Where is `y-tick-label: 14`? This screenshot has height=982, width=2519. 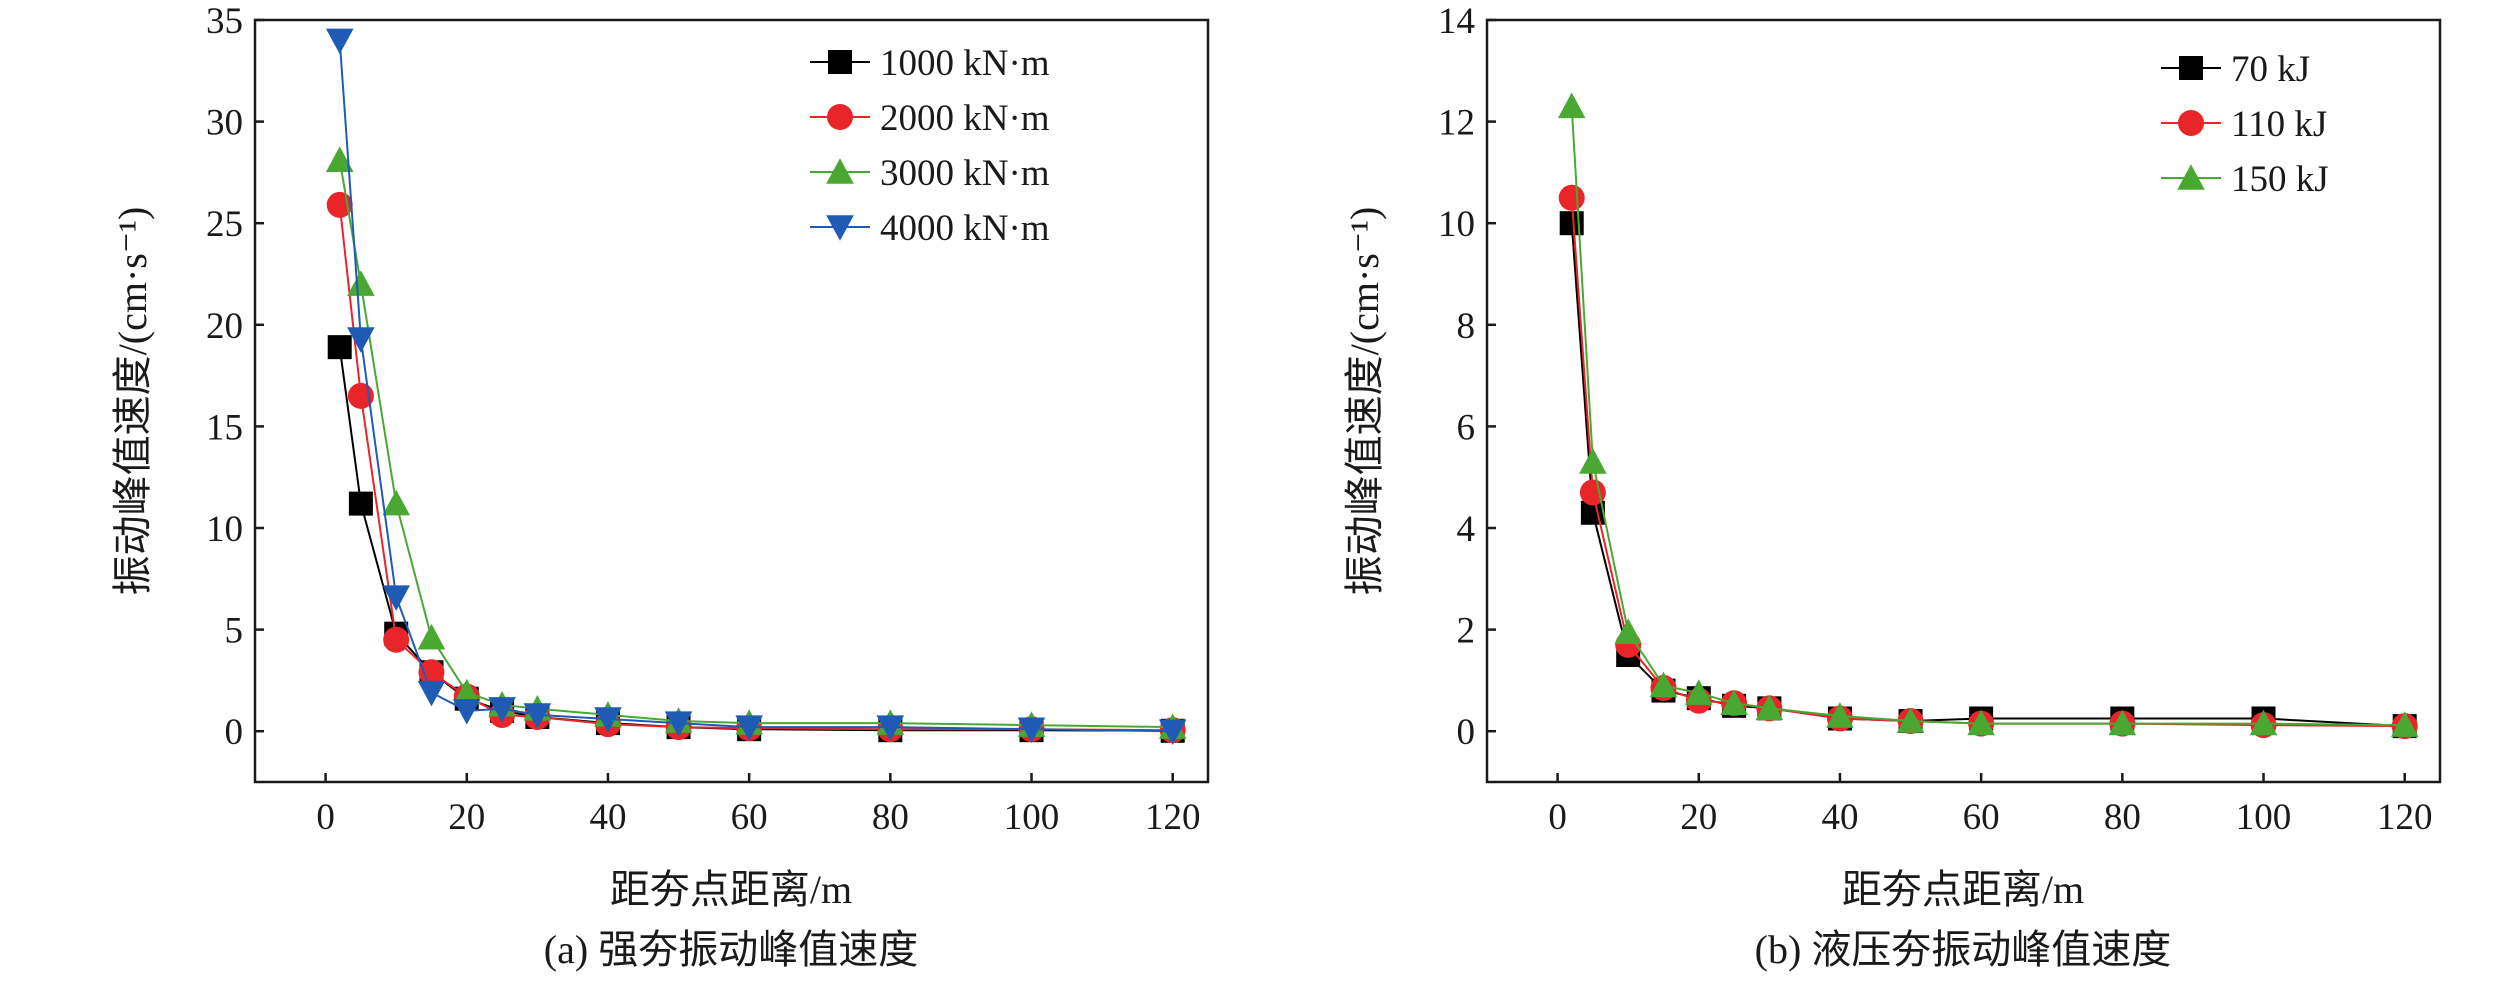
y-tick-label: 14 is located at coordinates (1456, 21).